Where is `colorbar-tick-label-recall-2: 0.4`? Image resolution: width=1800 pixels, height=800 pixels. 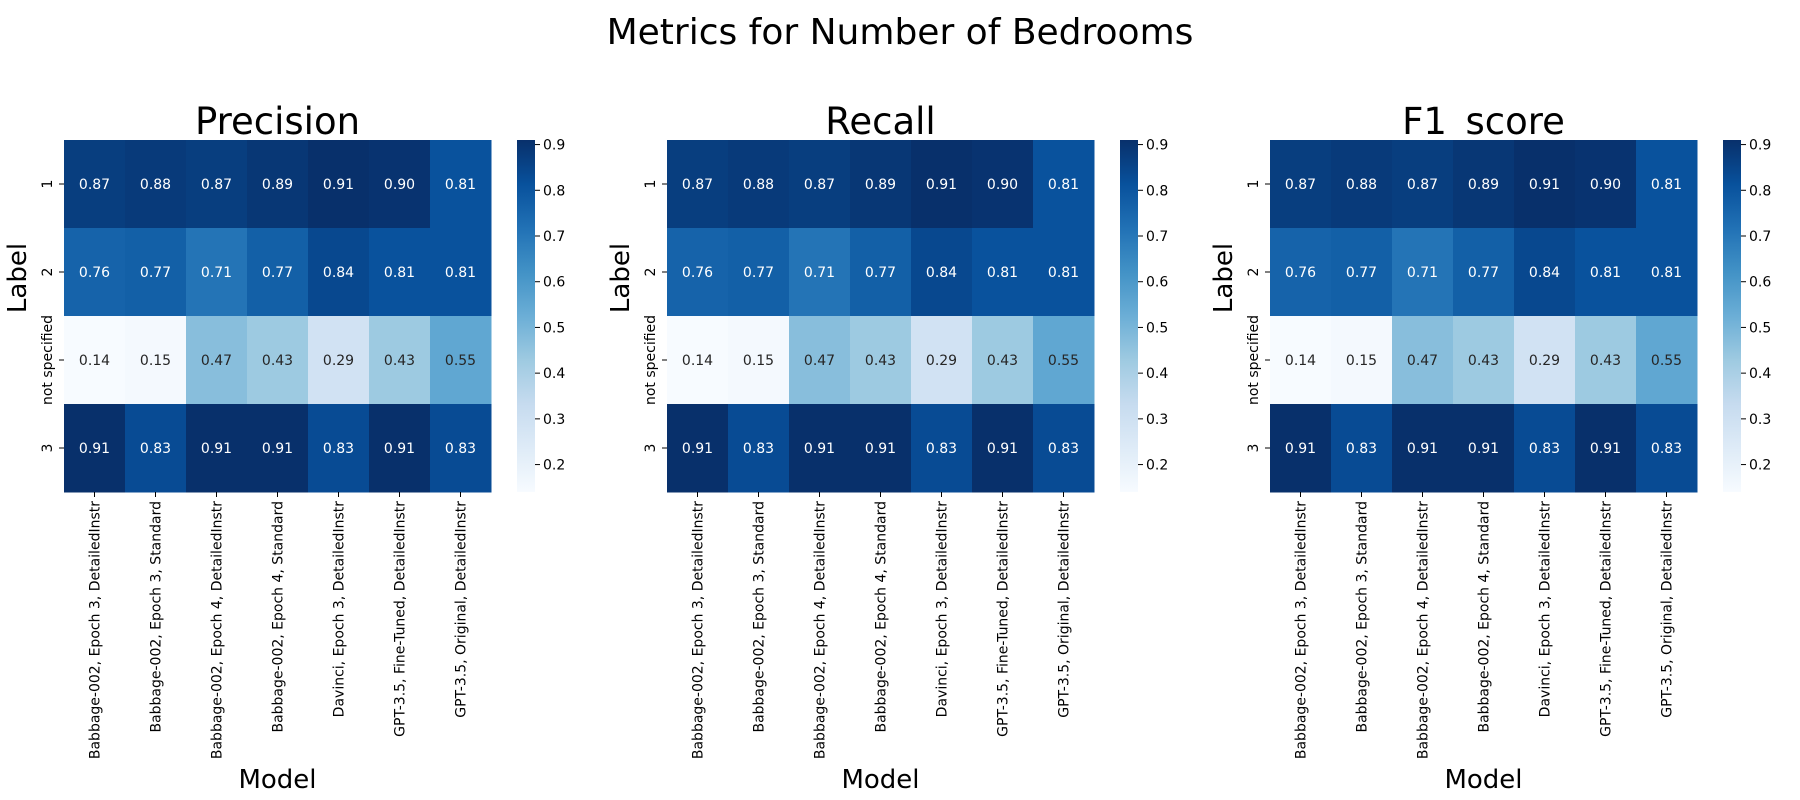 colorbar-tick-label-recall-2: 0.4 is located at coordinates (1157, 374).